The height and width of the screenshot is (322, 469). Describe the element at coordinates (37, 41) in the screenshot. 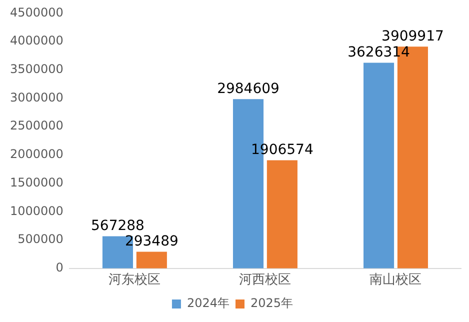

I see `y-tick-label: 4000000` at that location.